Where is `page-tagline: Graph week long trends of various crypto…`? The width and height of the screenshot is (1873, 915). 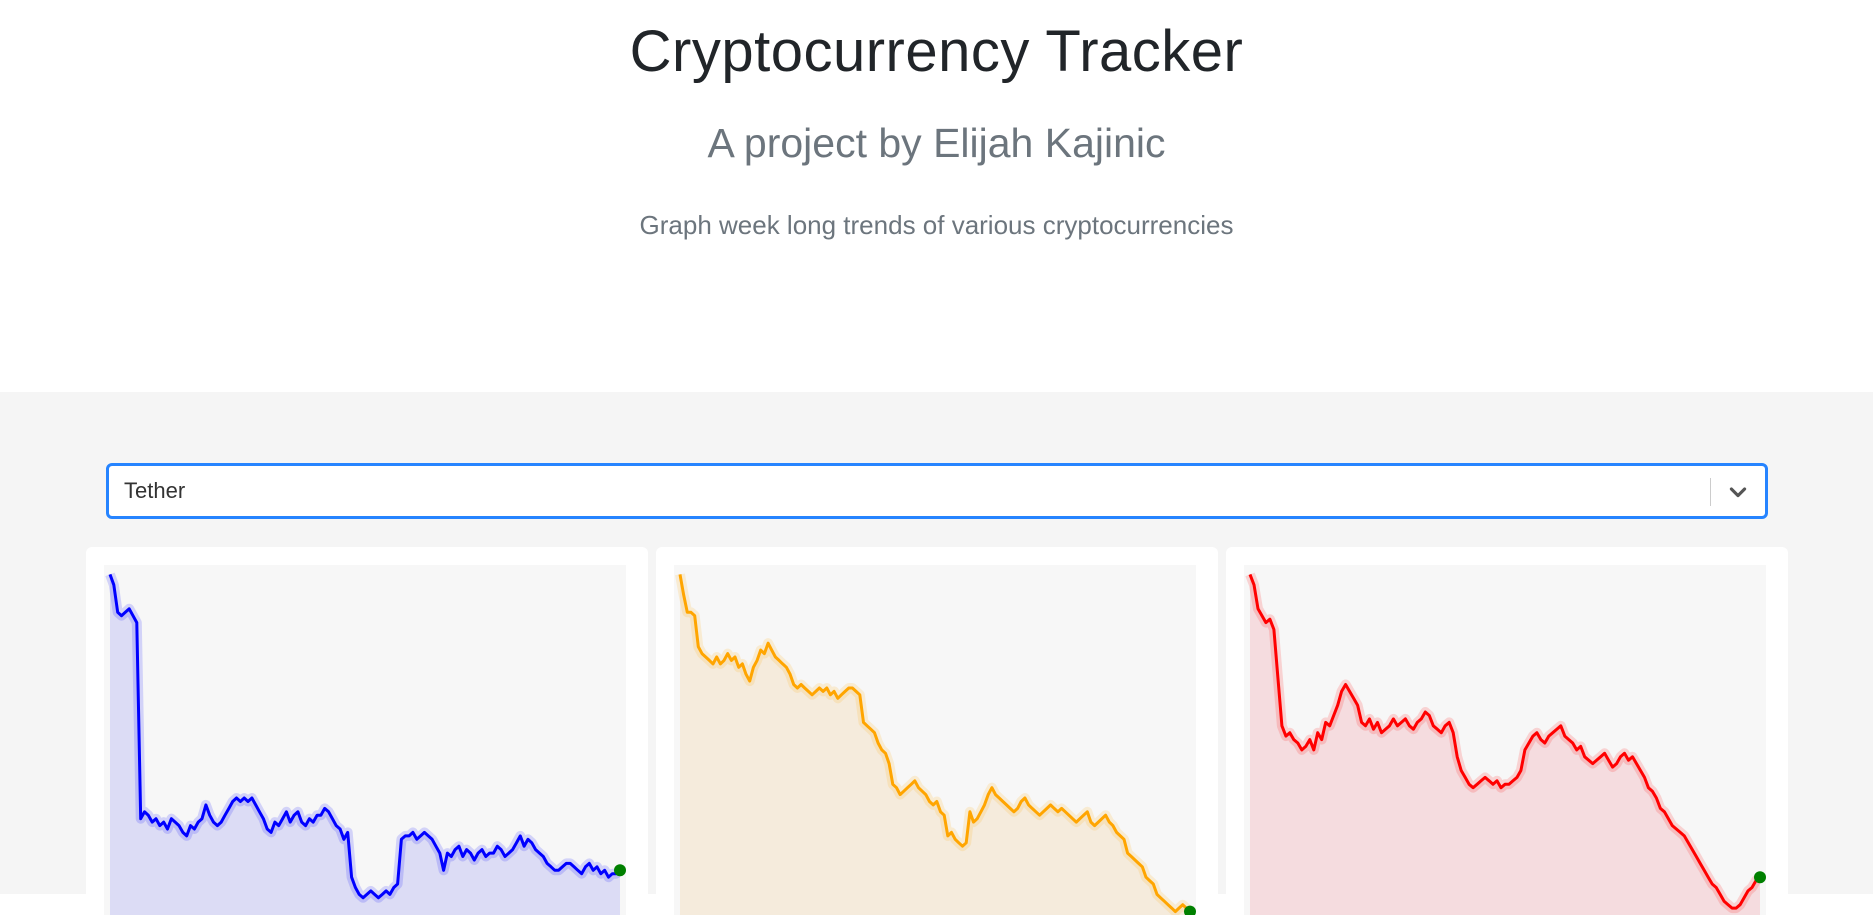 page-tagline: Graph week long trends of various crypto… is located at coordinates (936, 225).